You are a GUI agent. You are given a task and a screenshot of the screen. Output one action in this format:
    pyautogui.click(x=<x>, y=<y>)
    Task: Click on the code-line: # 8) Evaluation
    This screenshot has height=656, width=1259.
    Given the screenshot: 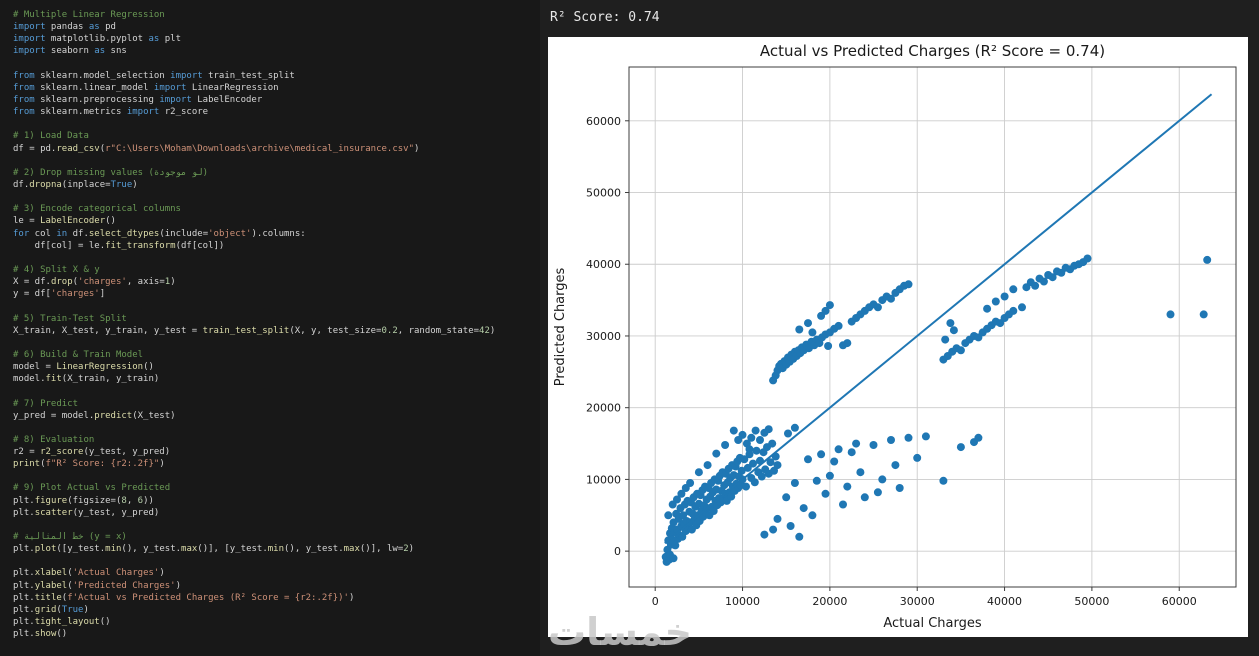 What is the action you would take?
    pyautogui.click(x=273, y=440)
    